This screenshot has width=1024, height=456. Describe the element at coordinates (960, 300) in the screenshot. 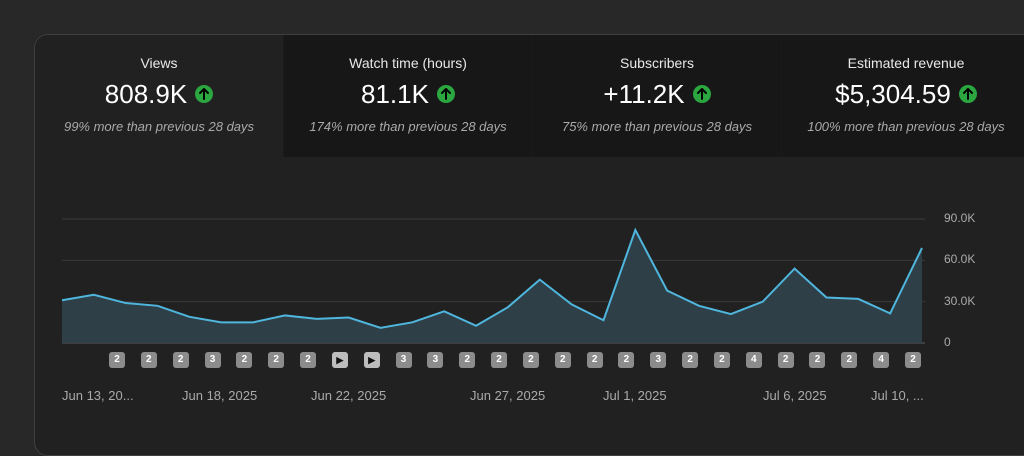

I see `y-tick-label: 30.0K` at that location.